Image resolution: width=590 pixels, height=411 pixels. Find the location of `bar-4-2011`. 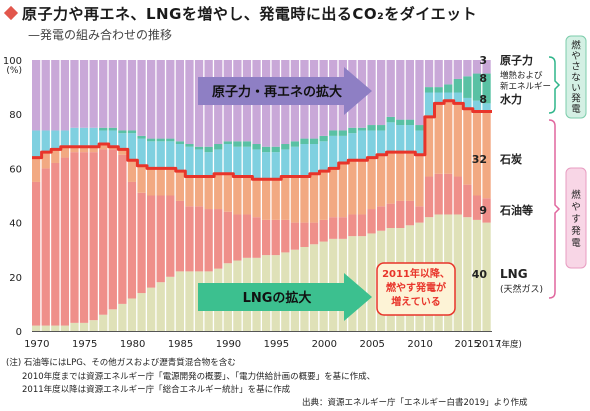

bar-4-2011 is located at coordinates (429, 104).